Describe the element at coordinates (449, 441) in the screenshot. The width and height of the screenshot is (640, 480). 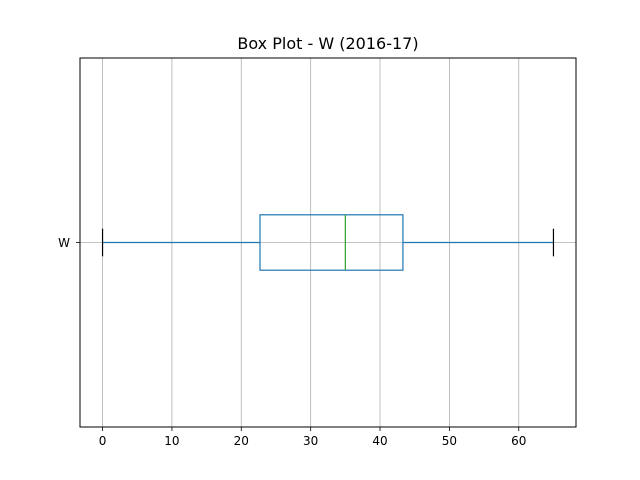
I see `x-tick-label: 50` at that location.